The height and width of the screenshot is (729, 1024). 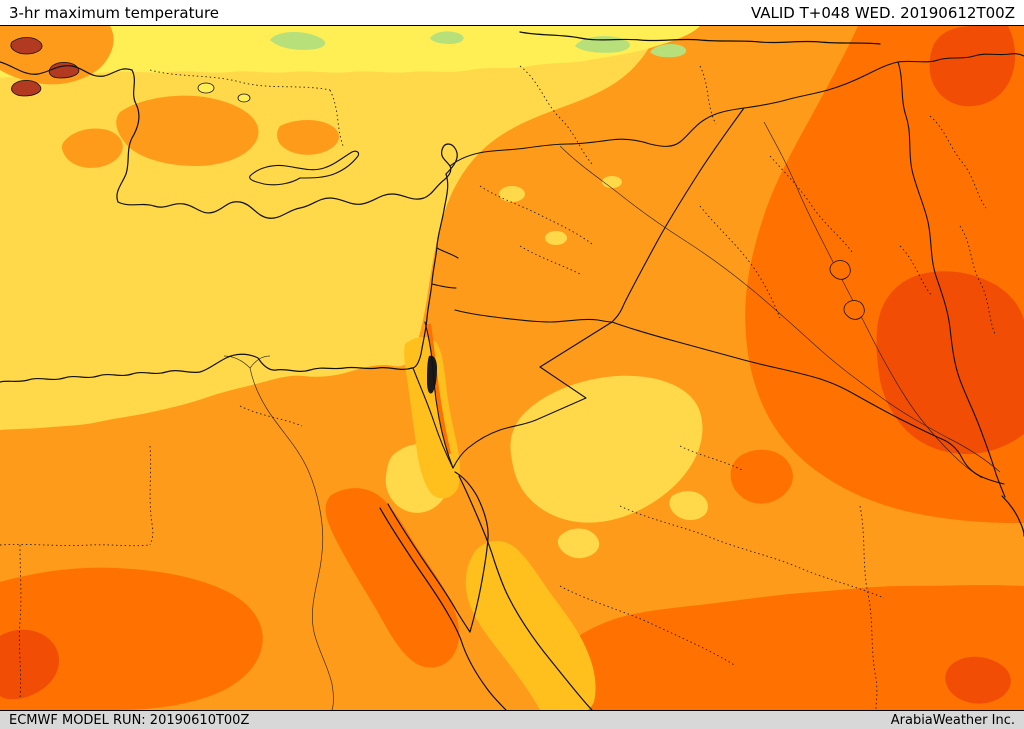 I want to click on coast-aegean-marmara, so click(x=70, y=132).